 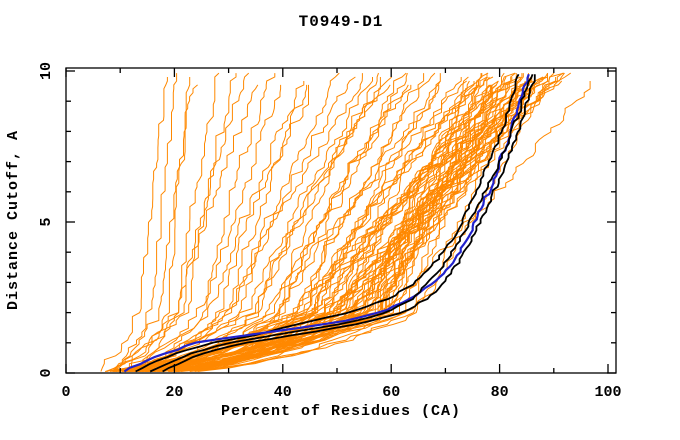 I want to click on x-axis-label: Percent of Residues (CA), so click(x=341, y=411).